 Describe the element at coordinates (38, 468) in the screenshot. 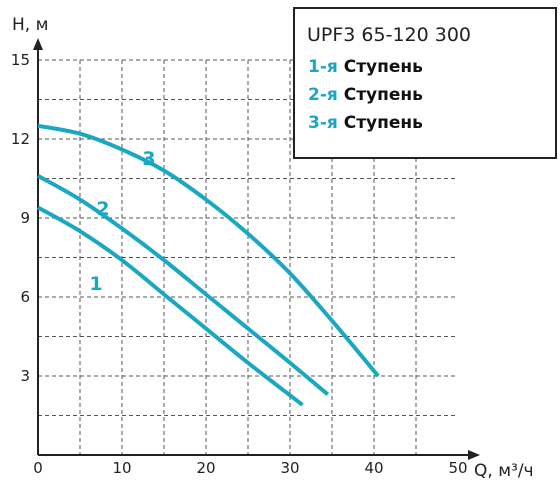

I see `x-tick-label: 0` at that location.